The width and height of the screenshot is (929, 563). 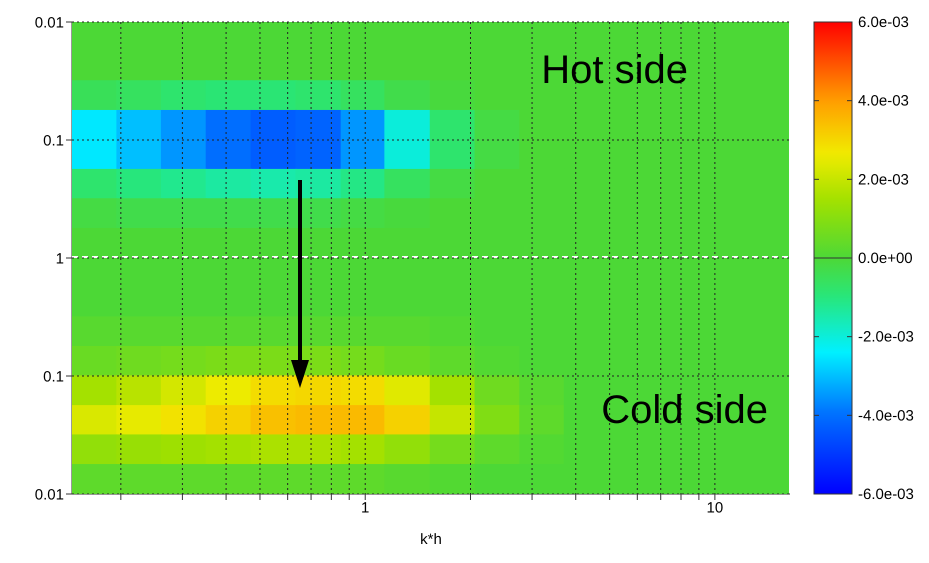 What do you see at coordinates (883, 179) in the screenshot?
I see `color-bar-label: 2.0e-03` at bounding box center [883, 179].